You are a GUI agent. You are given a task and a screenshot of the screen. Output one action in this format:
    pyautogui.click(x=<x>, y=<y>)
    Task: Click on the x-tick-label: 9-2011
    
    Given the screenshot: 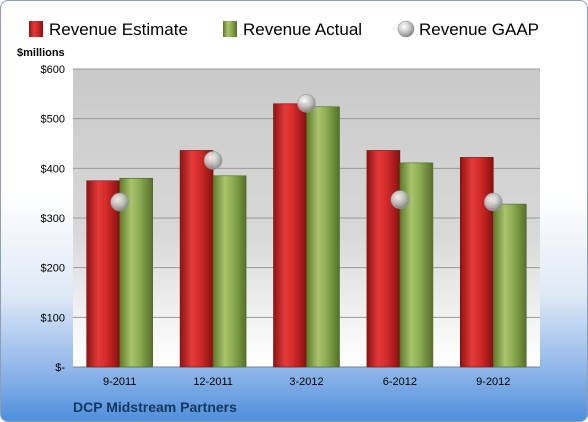 What is the action you would take?
    pyautogui.click(x=119, y=382)
    